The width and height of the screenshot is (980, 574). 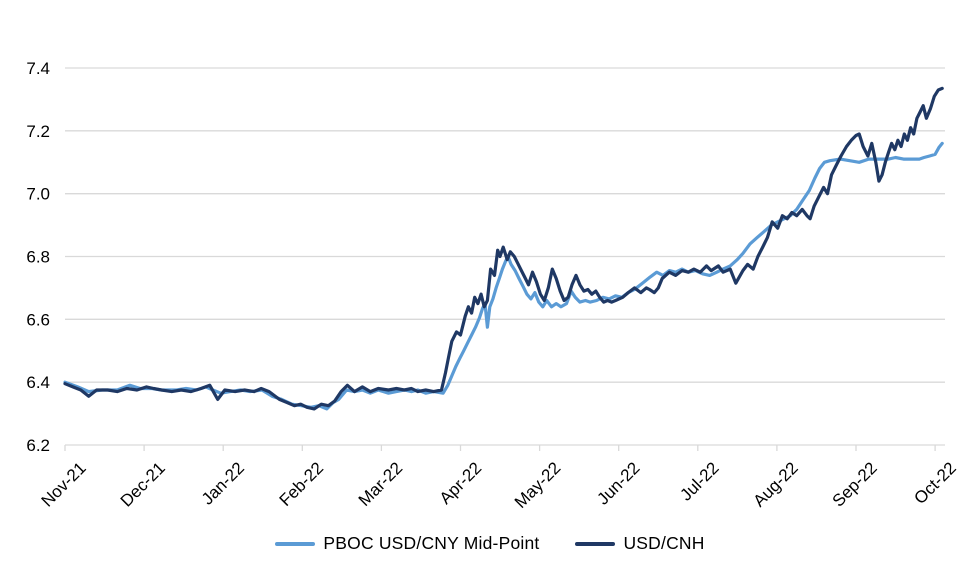 I want to click on legend-item-pboc: PBOC USD/CNY Mid-Point, so click(x=407, y=543).